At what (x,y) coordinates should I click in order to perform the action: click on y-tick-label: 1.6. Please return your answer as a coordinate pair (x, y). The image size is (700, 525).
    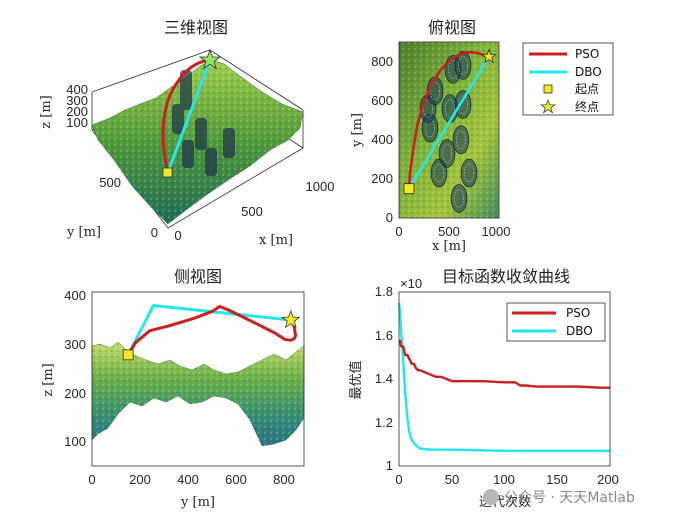
    Looking at the image, I should click on (384, 335).